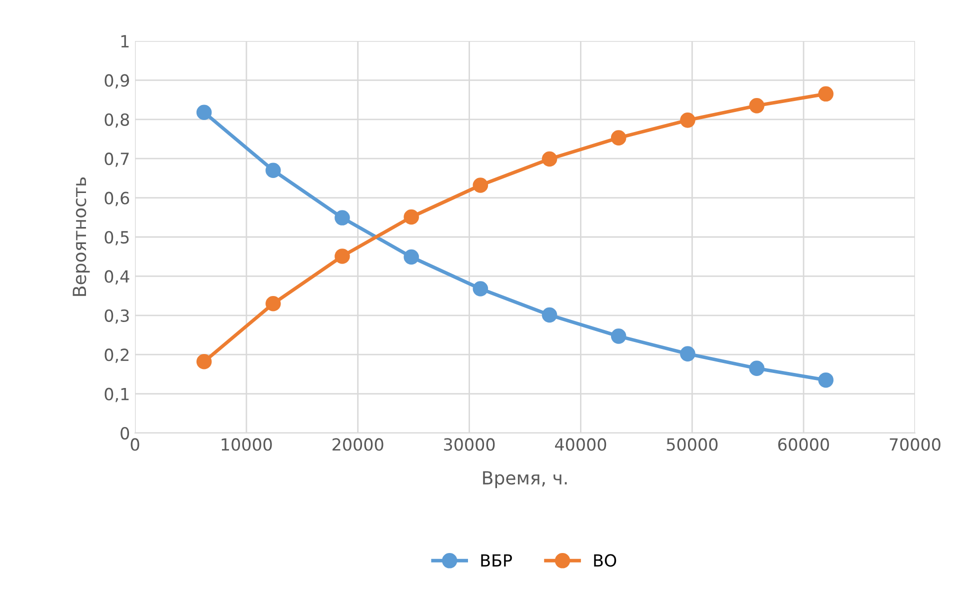  Describe the element at coordinates (125, 433) in the screenshot. I see `y-tick-label: 0` at that location.